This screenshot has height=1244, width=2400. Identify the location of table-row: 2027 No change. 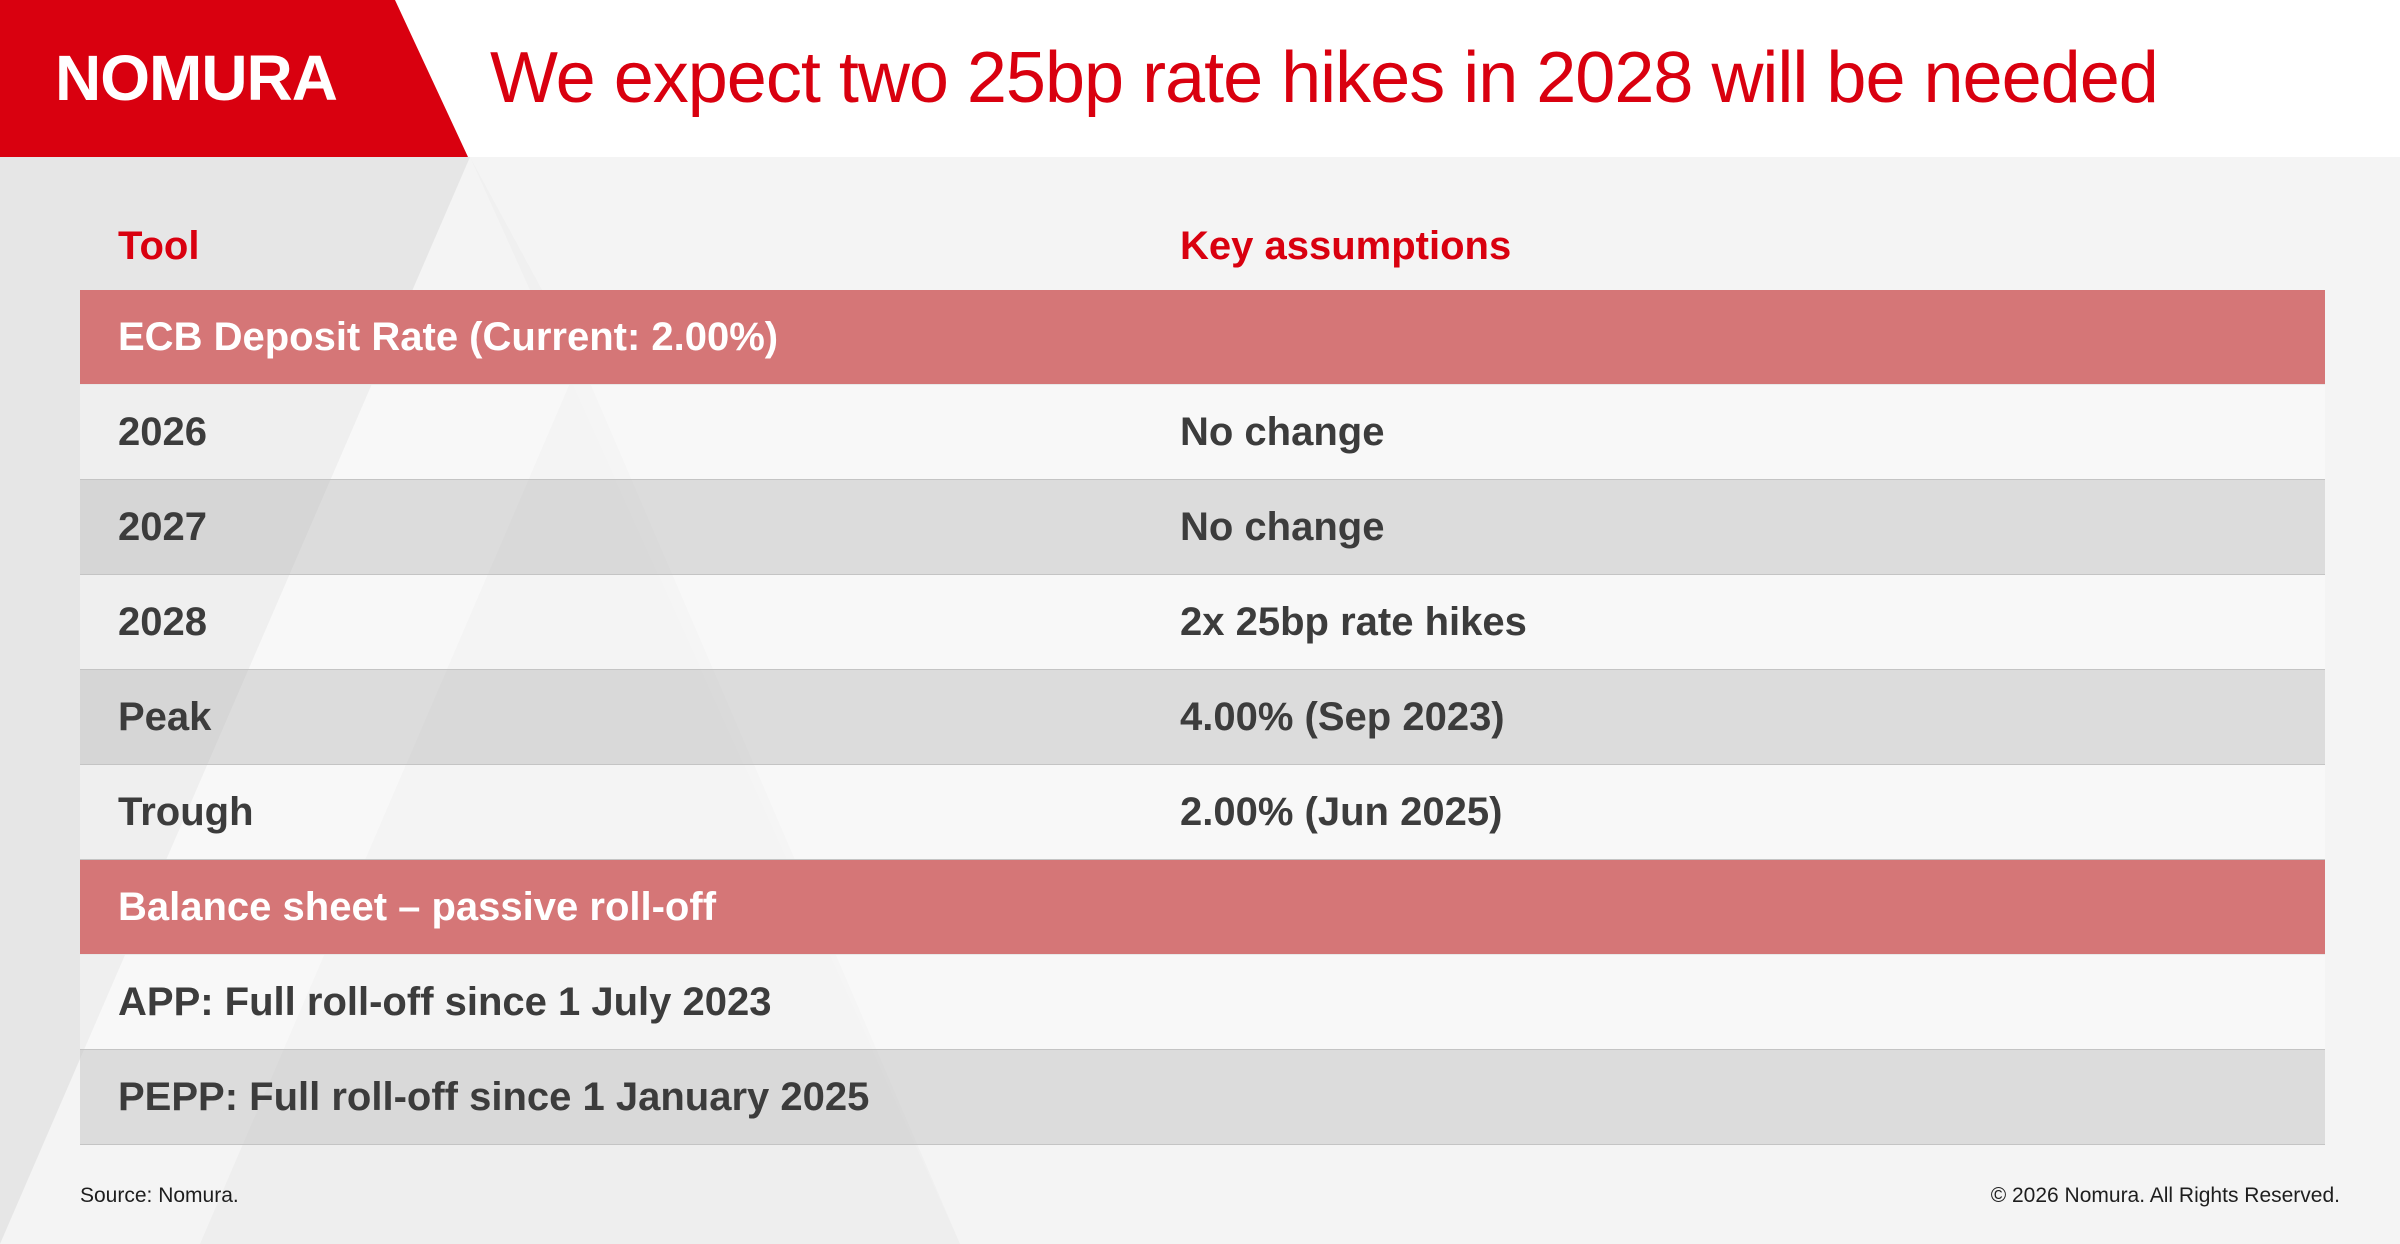
(1202, 527).